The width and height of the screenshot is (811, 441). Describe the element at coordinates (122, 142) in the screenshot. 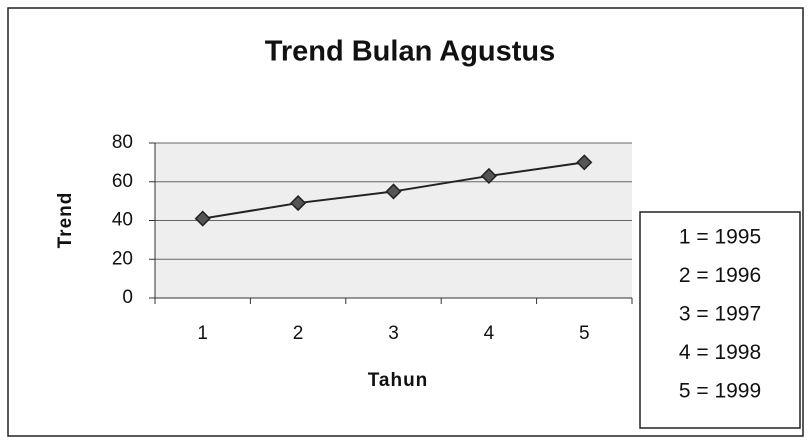

I see `y-tick-label: 80` at that location.